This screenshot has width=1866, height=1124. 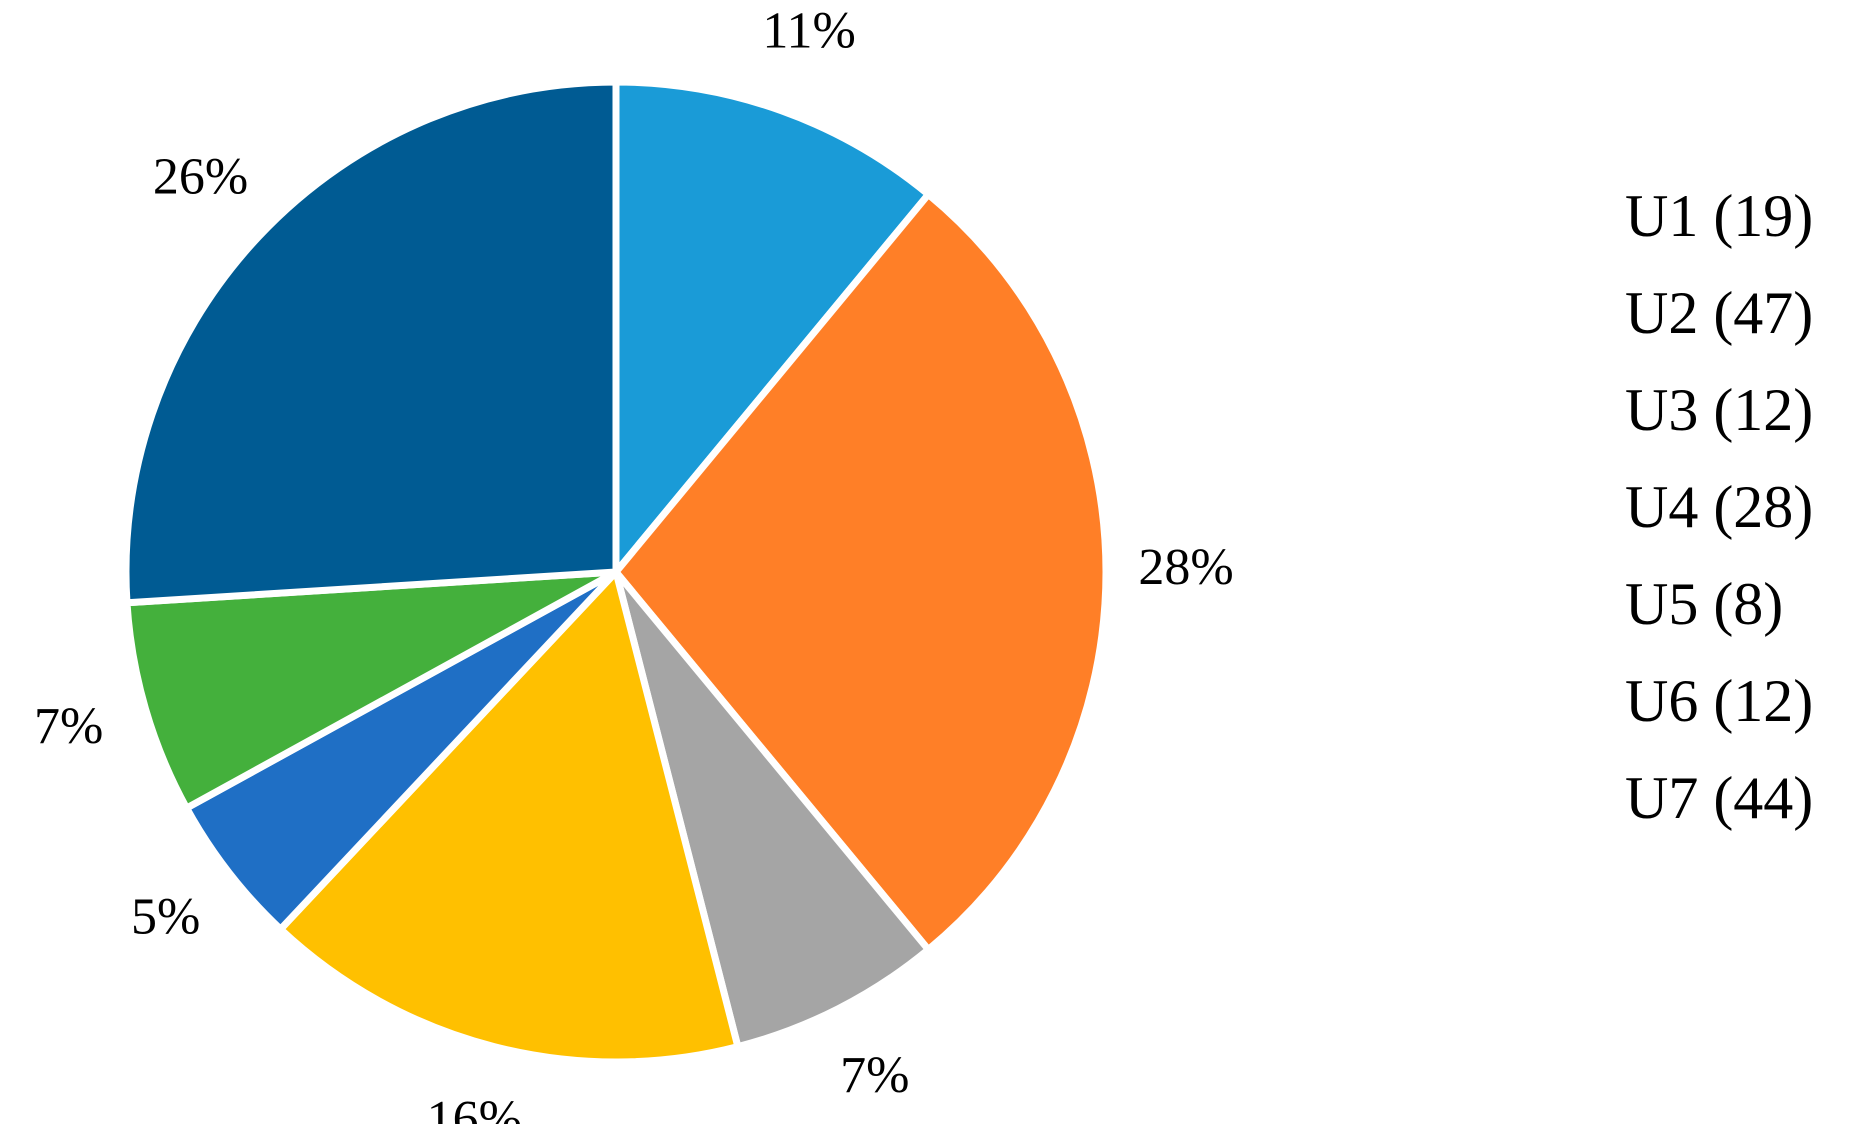 What do you see at coordinates (1719, 798) in the screenshot?
I see `legend-entry: U7 (44)` at bounding box center [1719, 798].